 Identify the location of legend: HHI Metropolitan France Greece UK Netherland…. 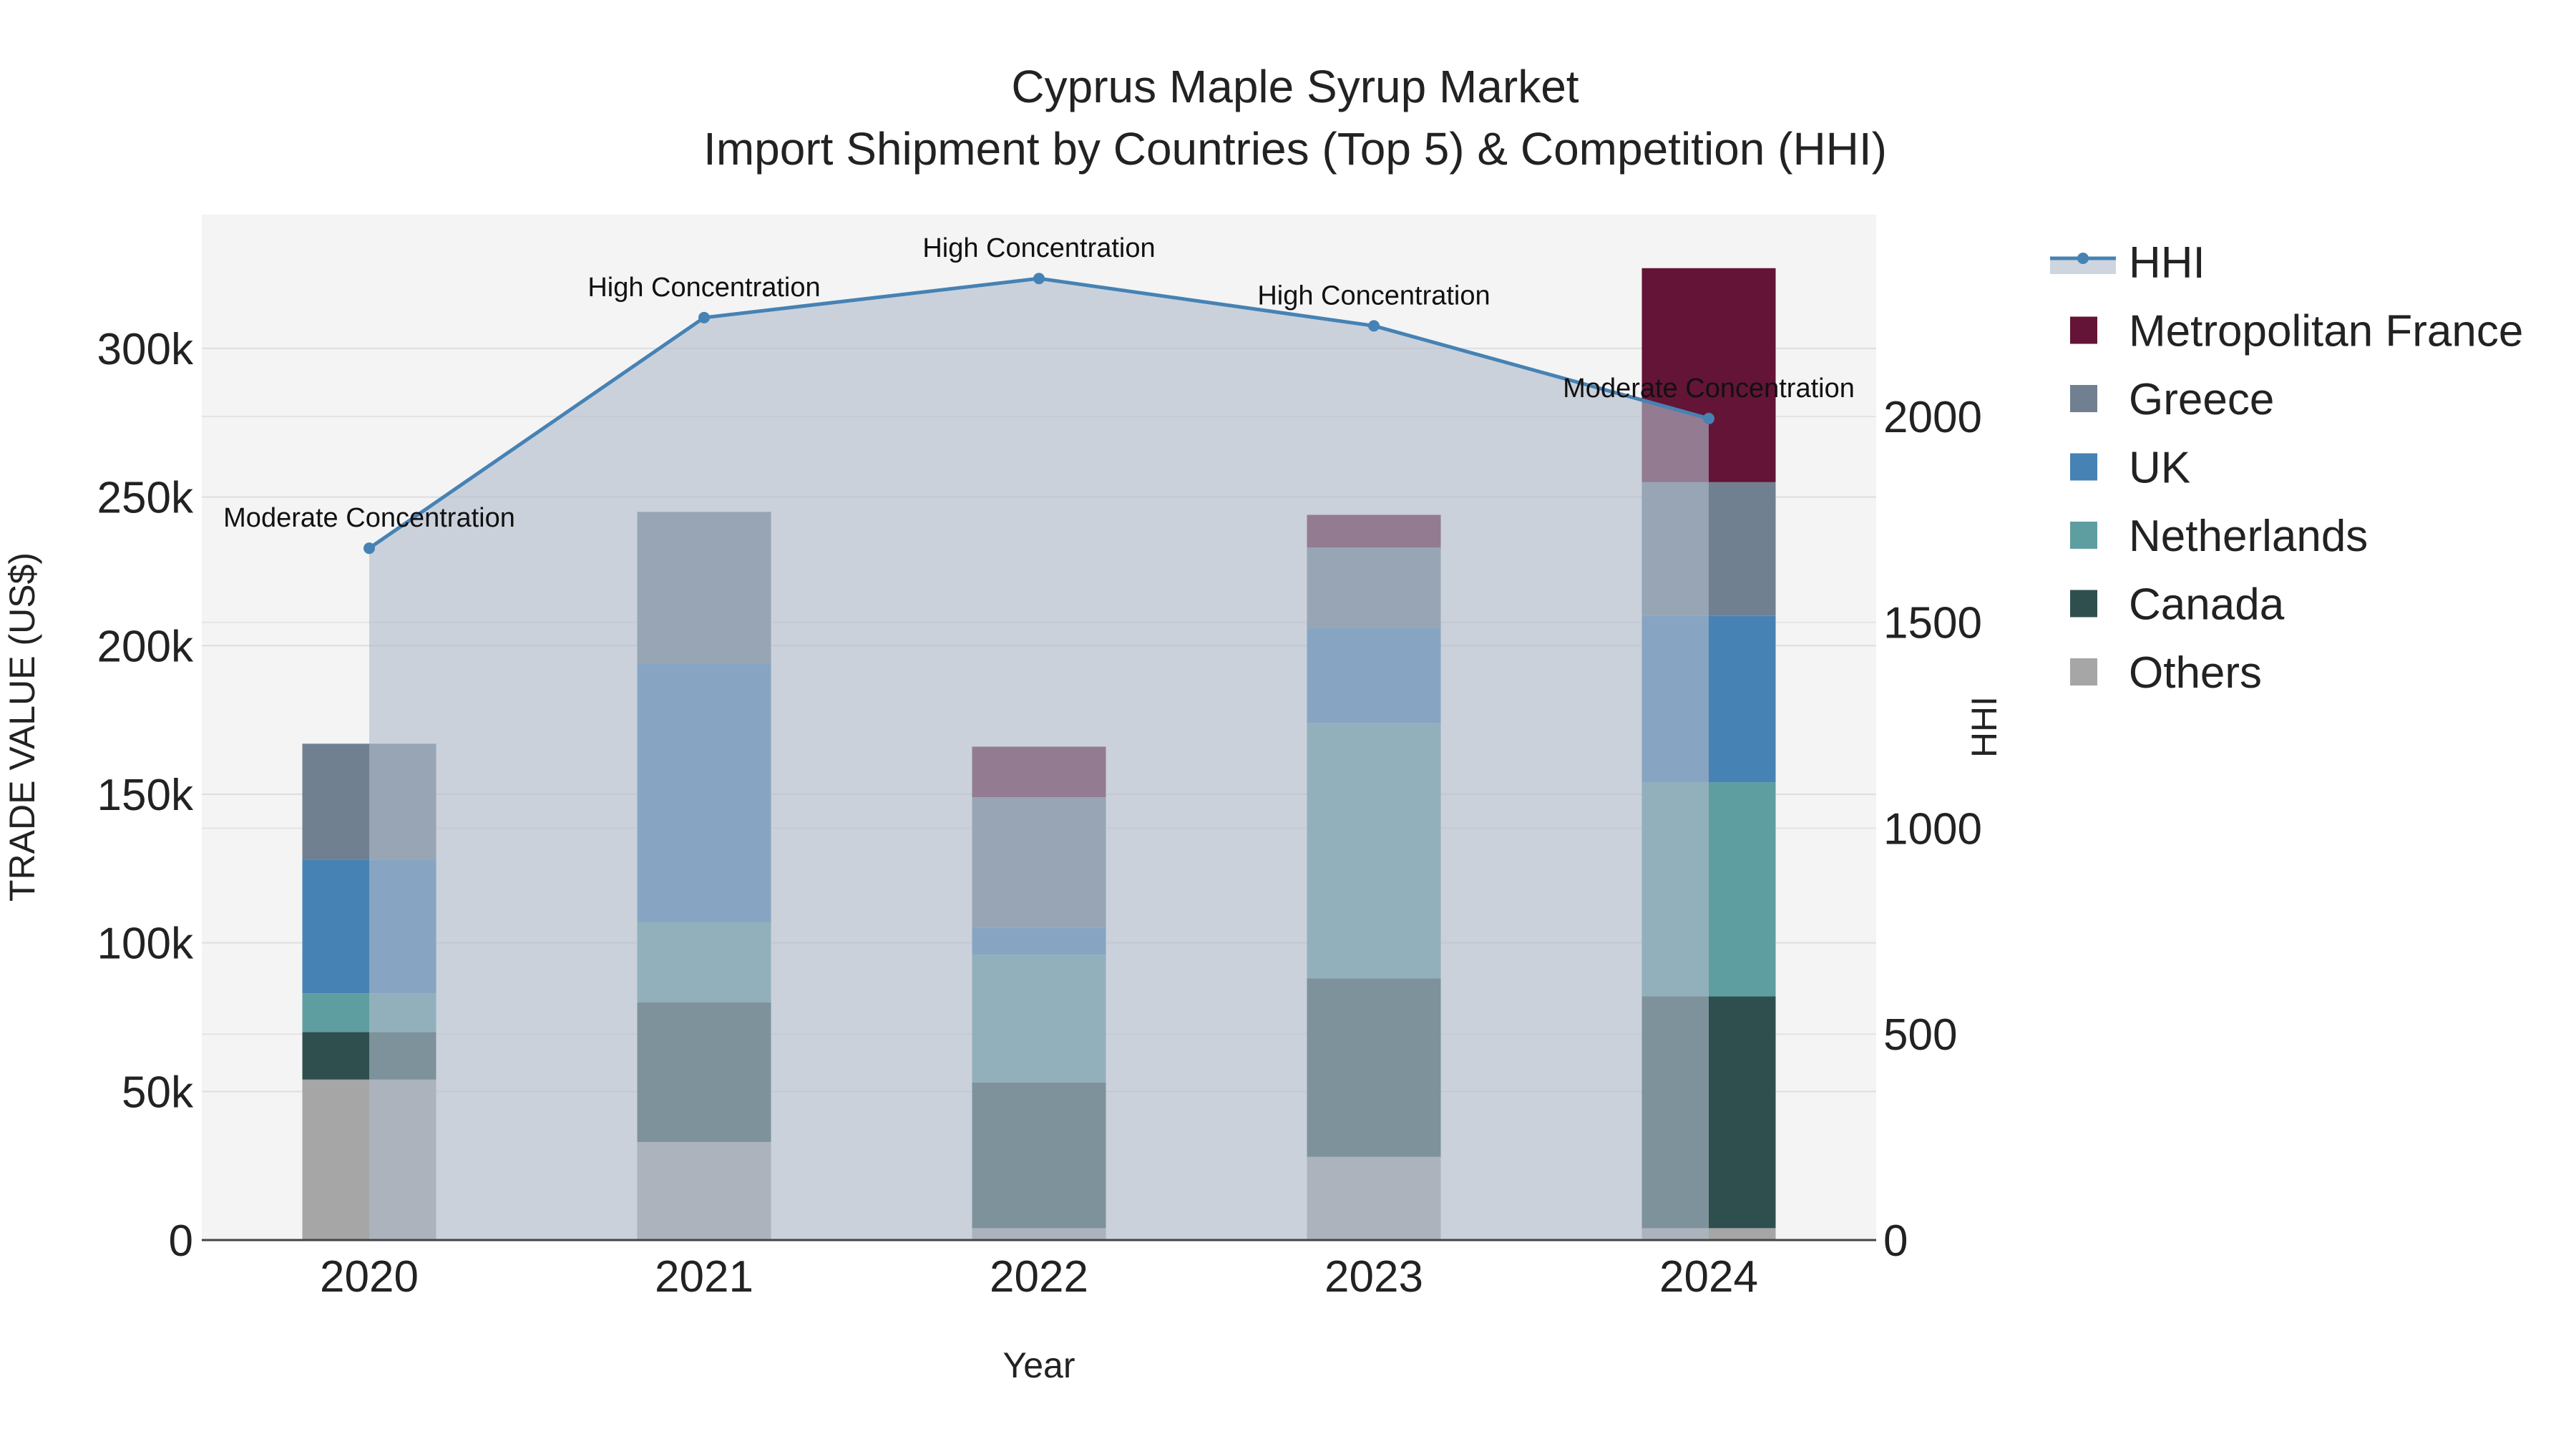
(2286, 468).